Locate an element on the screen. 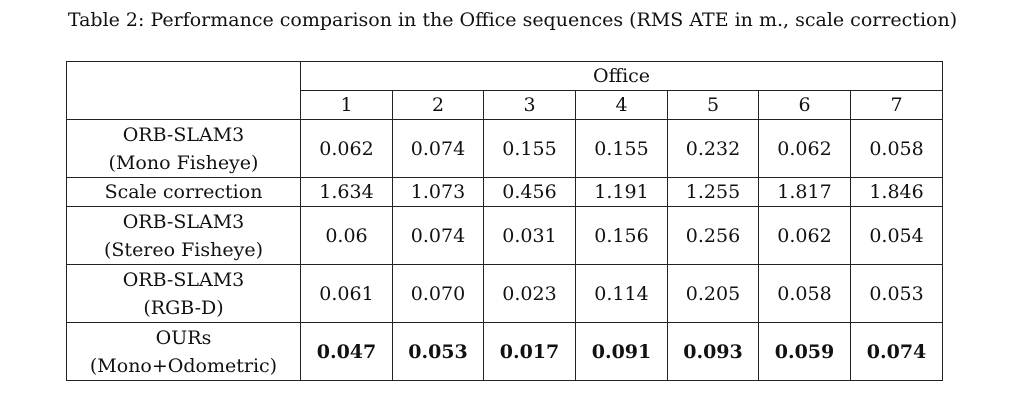 This screenshot has width=1025, height=403. value-cell: 0.017 is located at coordinates (529, 351).